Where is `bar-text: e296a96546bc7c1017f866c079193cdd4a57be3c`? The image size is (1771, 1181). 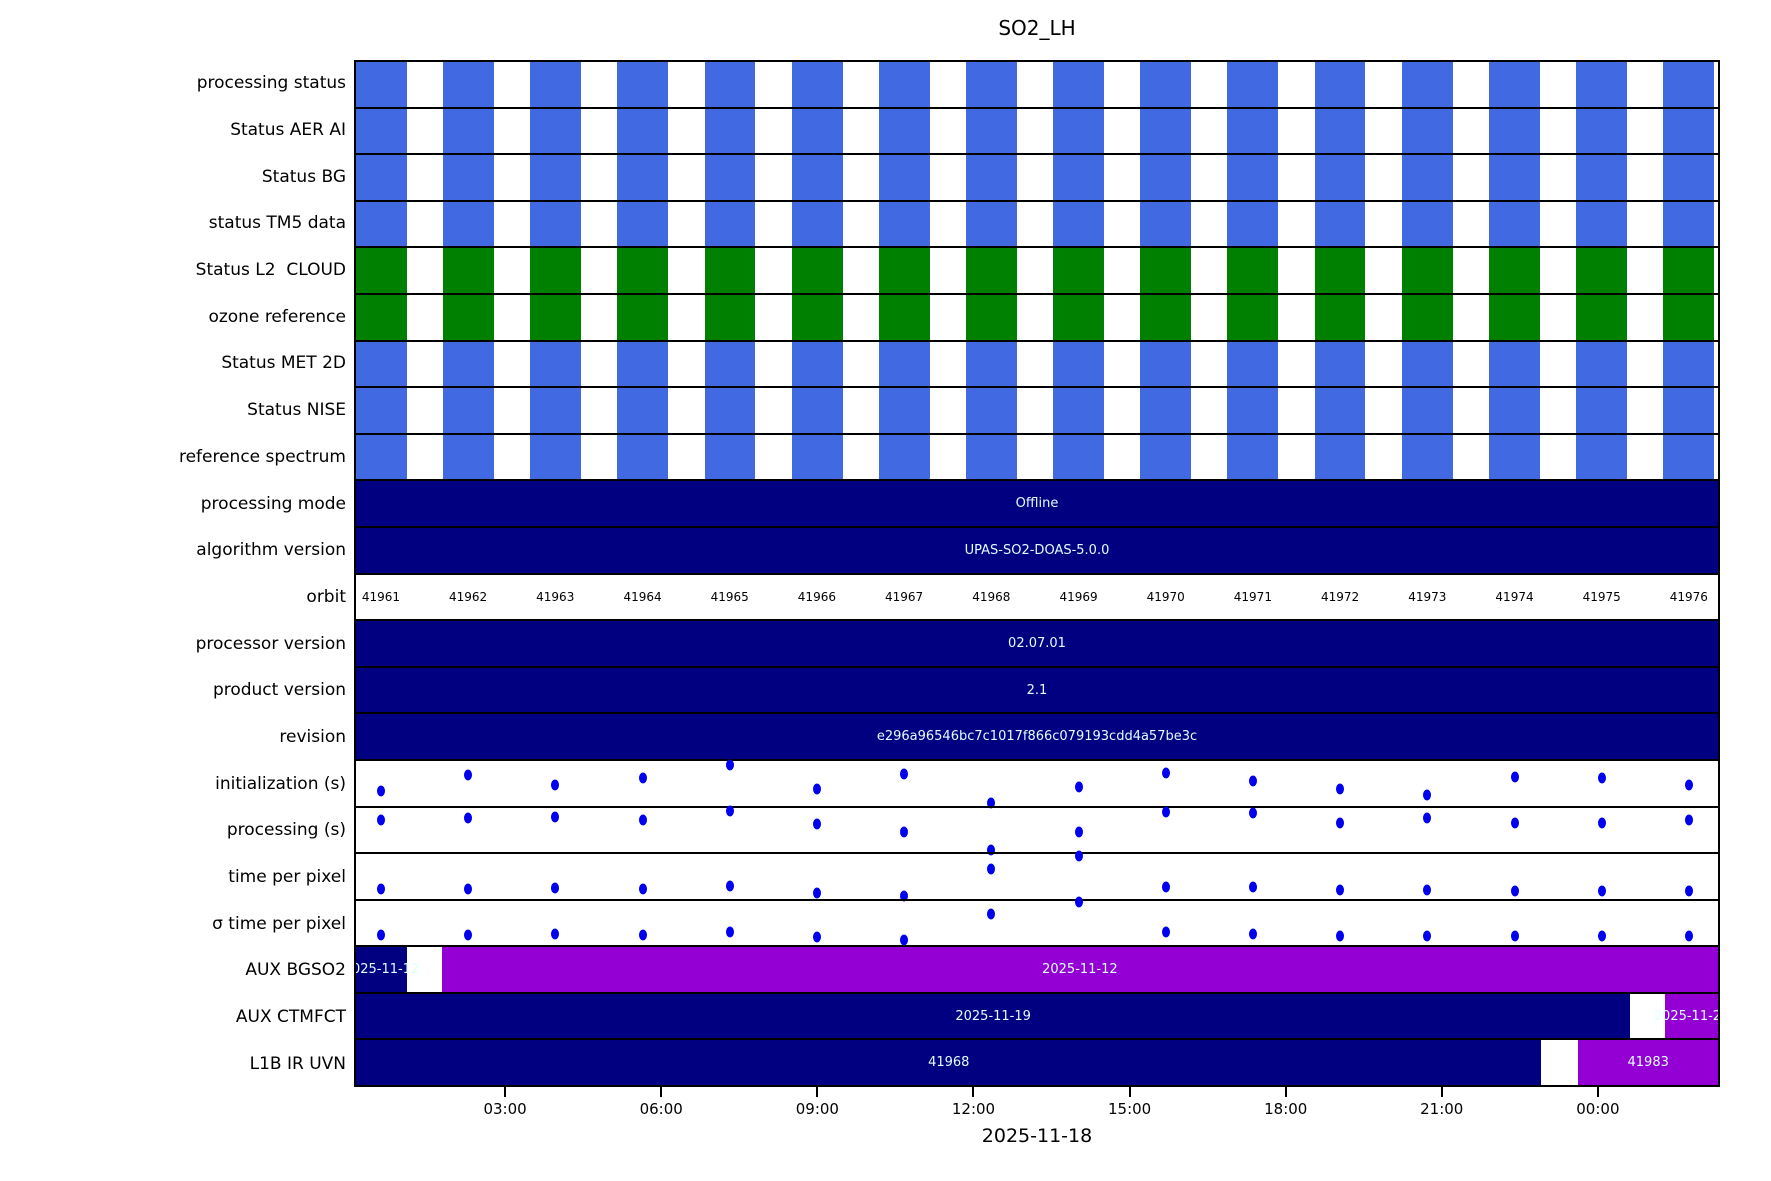 bar-text: e296a96546bc7c1017f866c079193cdd4a57be3c is located at coordinates (1037, 737).